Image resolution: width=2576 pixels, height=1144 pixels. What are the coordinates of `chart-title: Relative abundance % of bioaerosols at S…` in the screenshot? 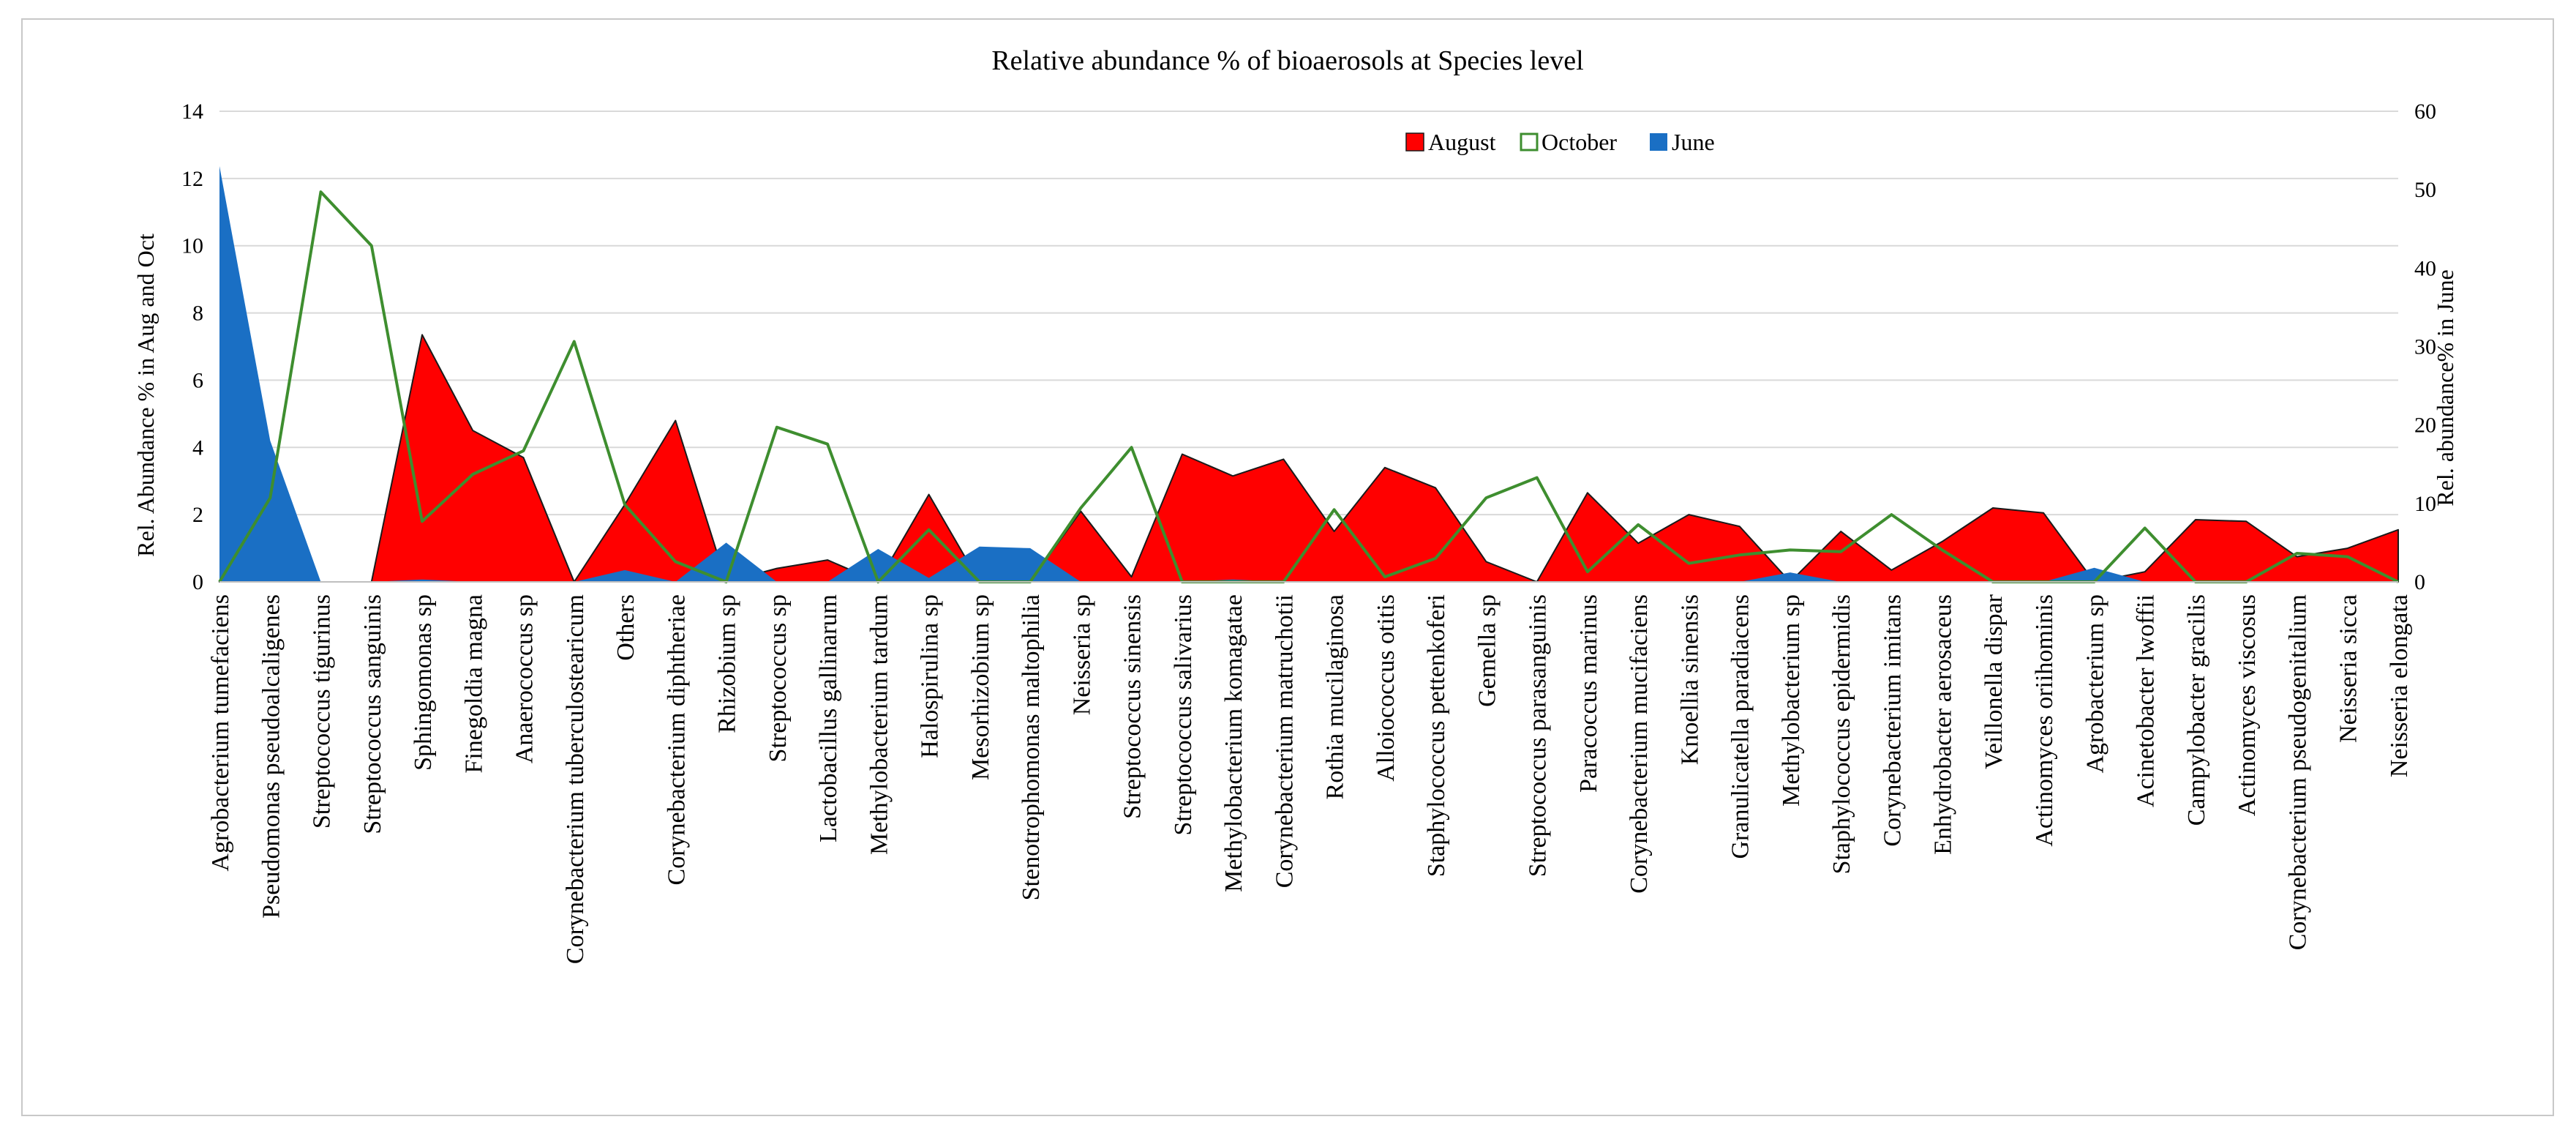 It's located at (1287, 60).